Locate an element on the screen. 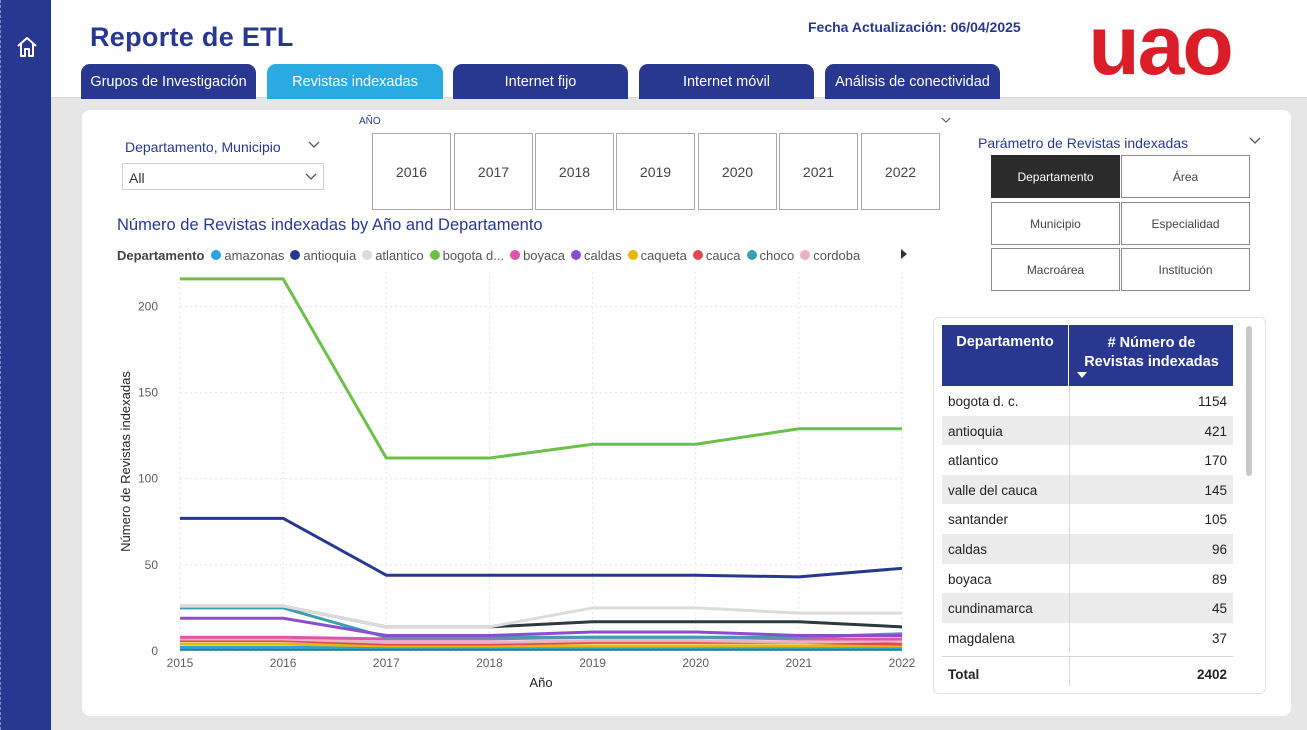  tab-grupos-investigacion: Grupos de Investigación is located at coordinates (168, 81).